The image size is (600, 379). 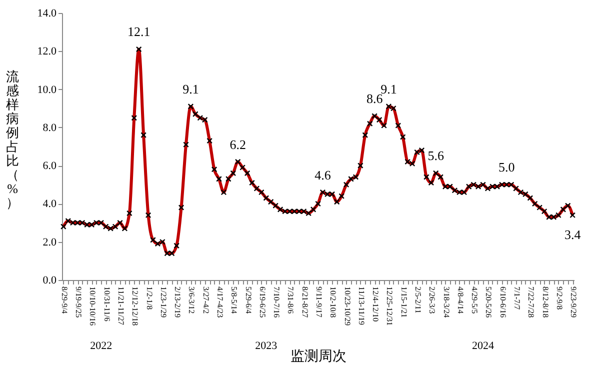 What do you see at coordinates (47, 52) in the screenshot?
I see `y-tick-label: 12.0` at bounding box center [47, 52].